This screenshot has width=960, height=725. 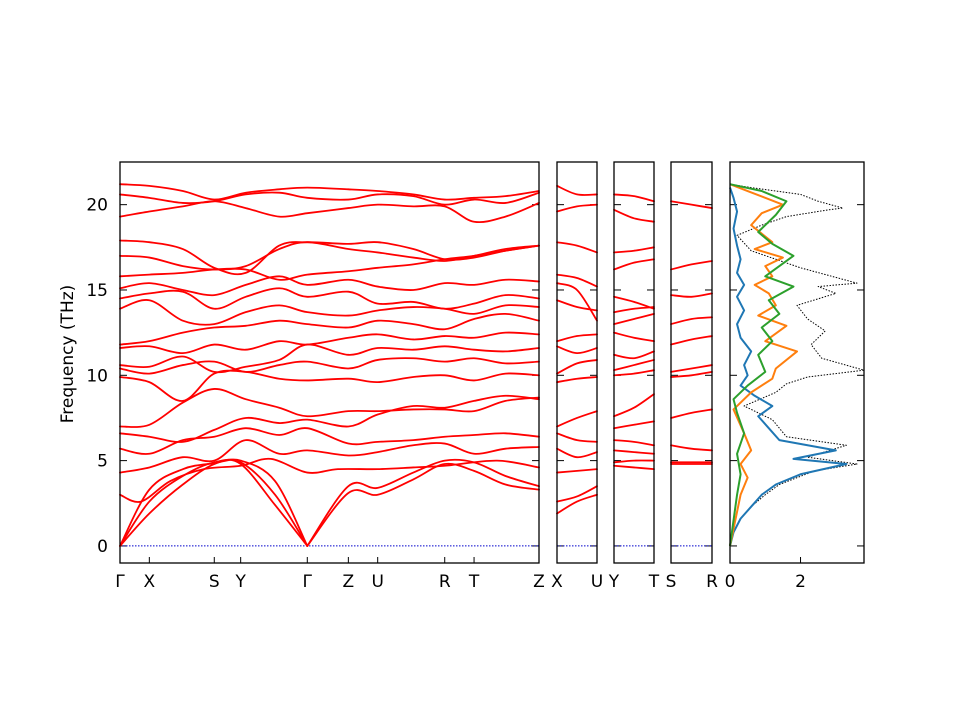 I want to click on x-tick-label: 0, so click(x=730, y=582).